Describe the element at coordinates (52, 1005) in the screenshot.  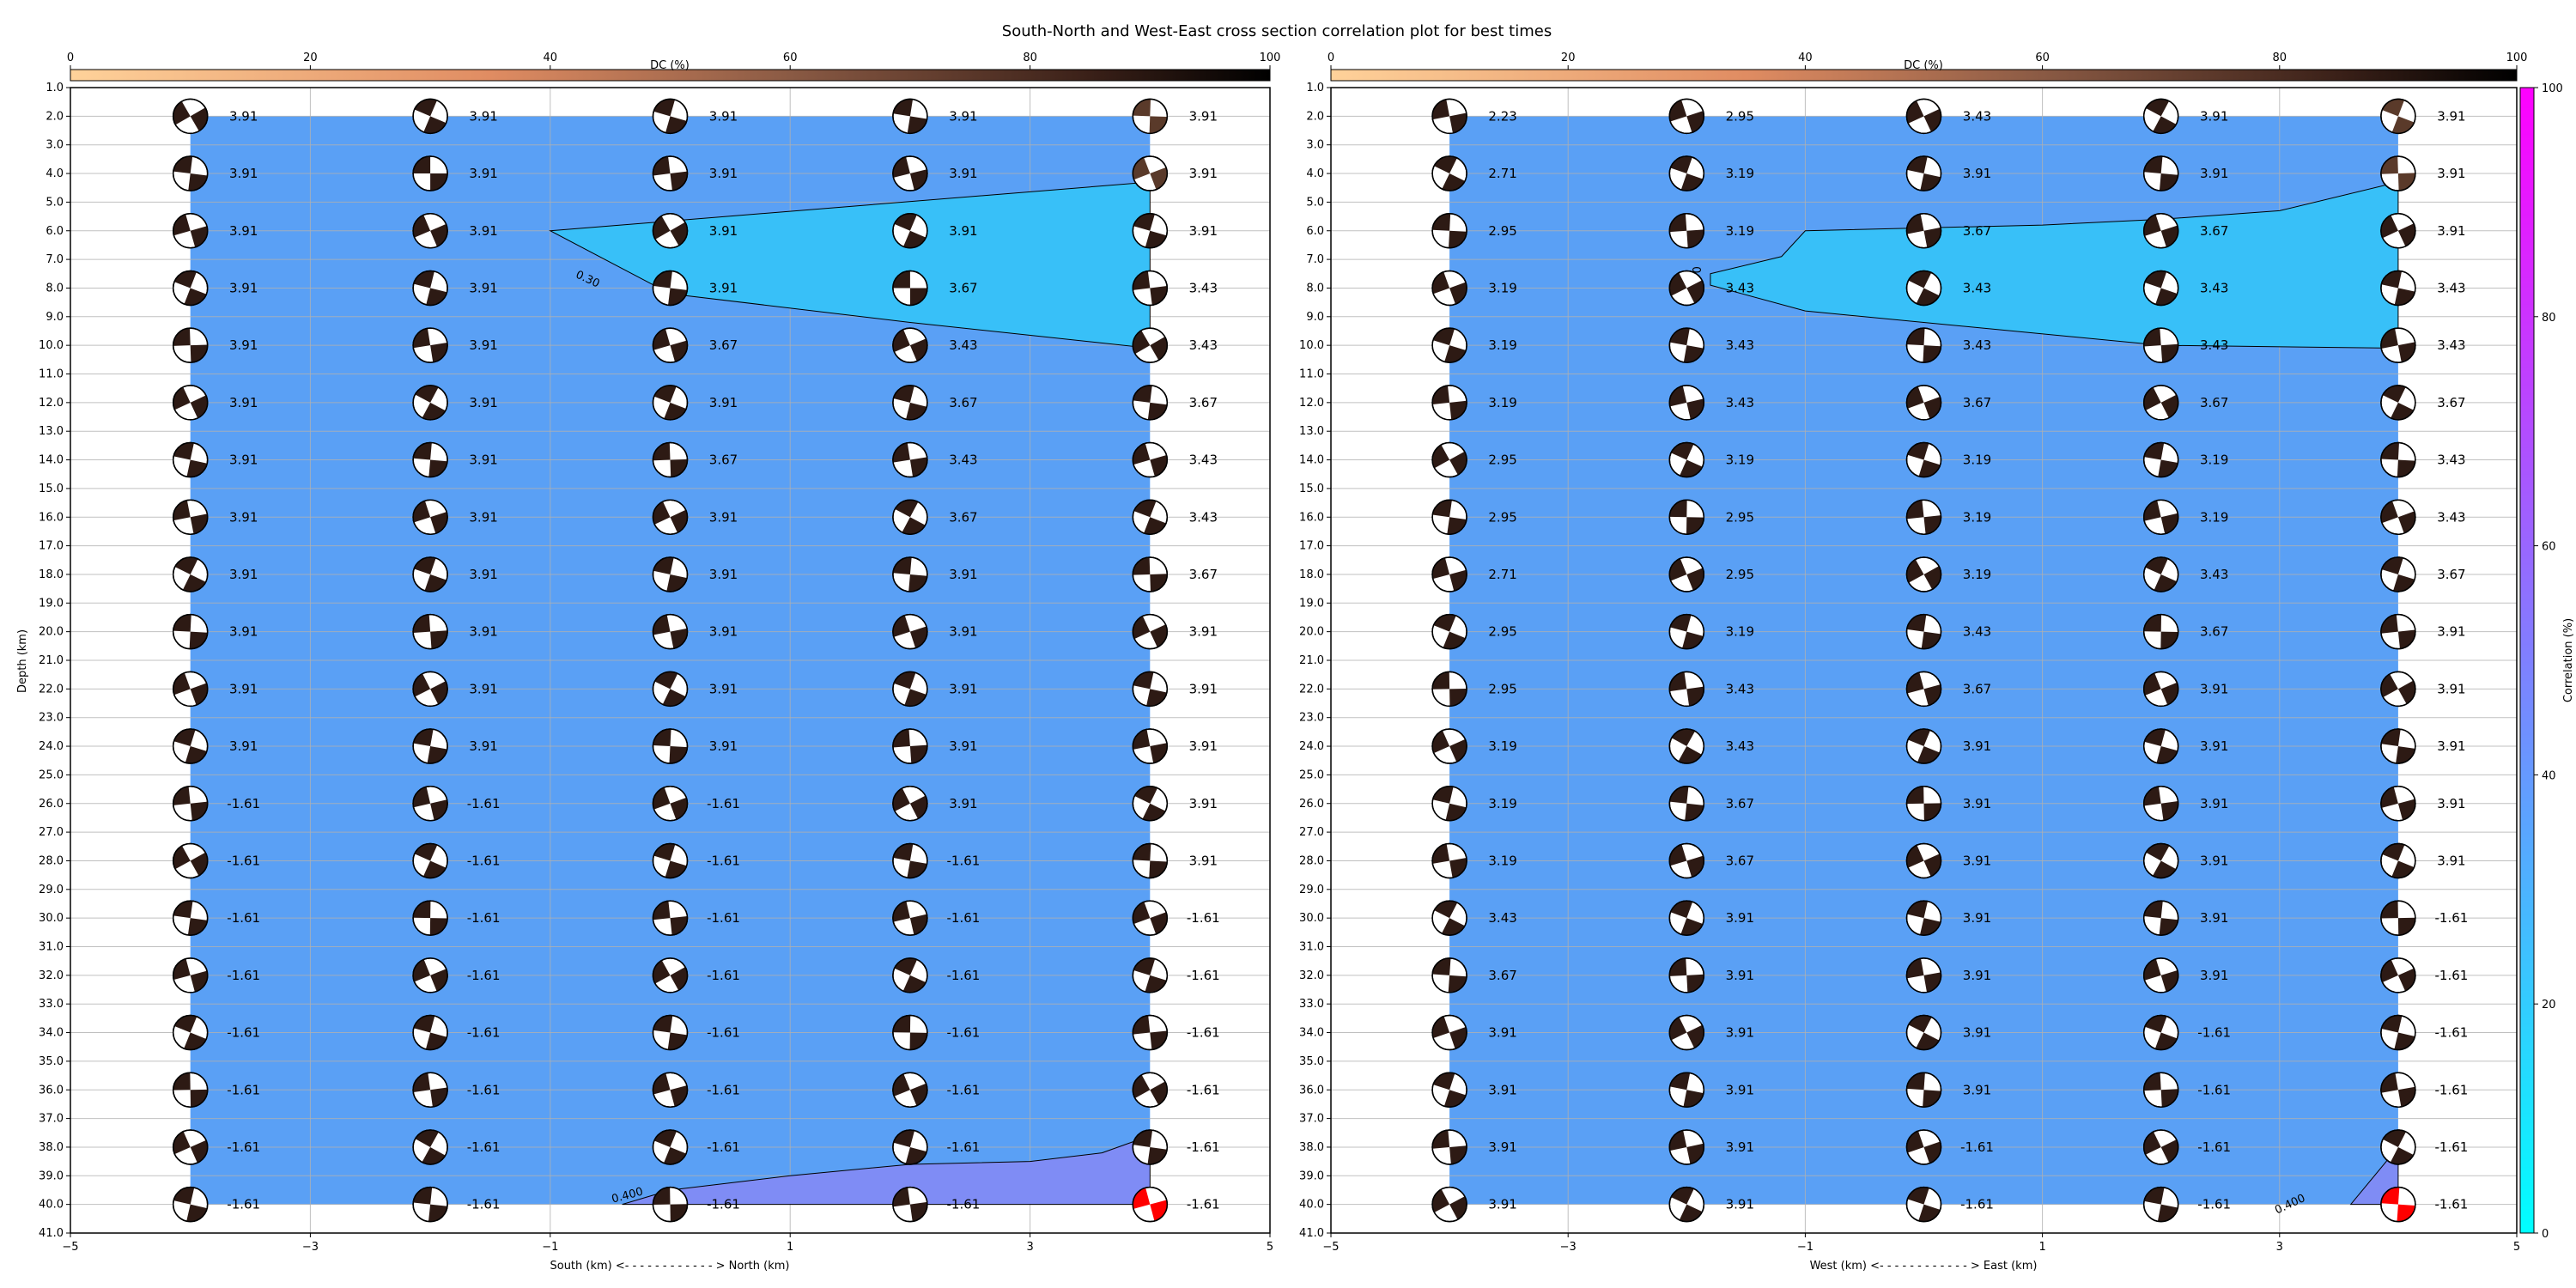
I see `y-tick-label: 33.0` at that location.